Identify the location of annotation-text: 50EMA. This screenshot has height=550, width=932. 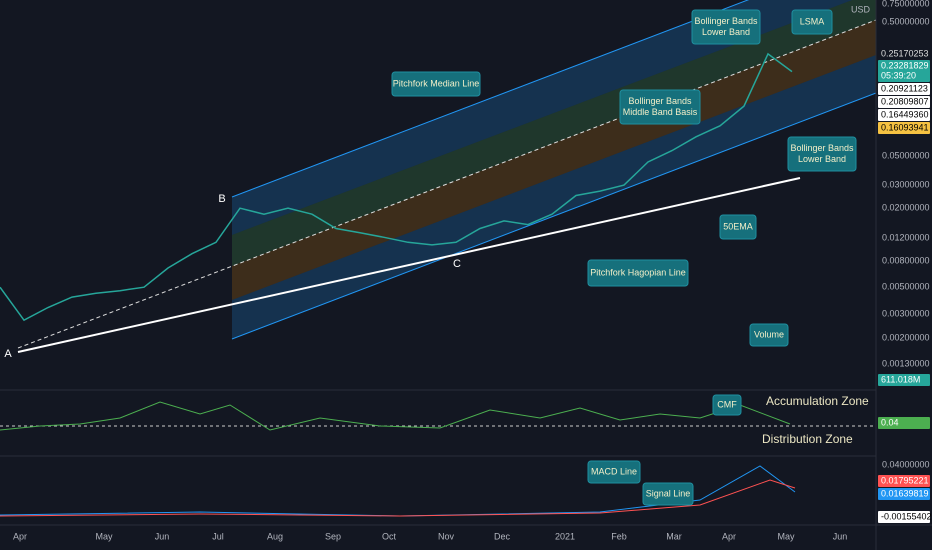
(738, 226).